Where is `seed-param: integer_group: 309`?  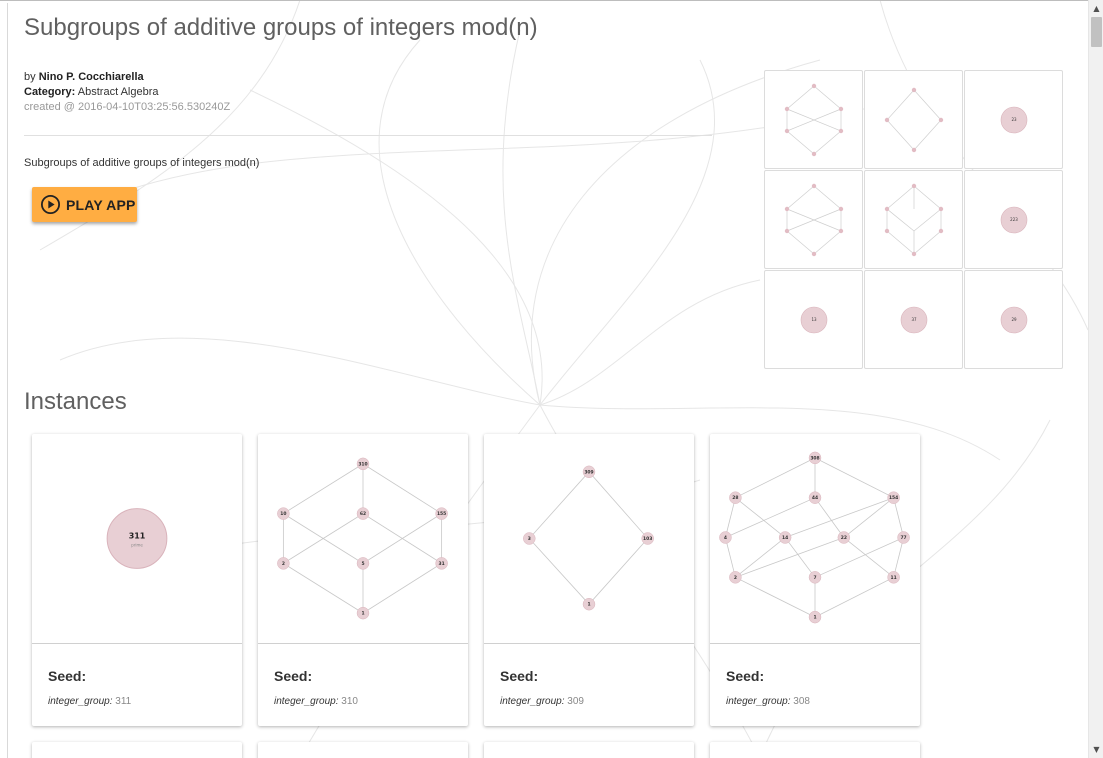 seed-param: integer_group: 309 is located at coordinates (542, 701).